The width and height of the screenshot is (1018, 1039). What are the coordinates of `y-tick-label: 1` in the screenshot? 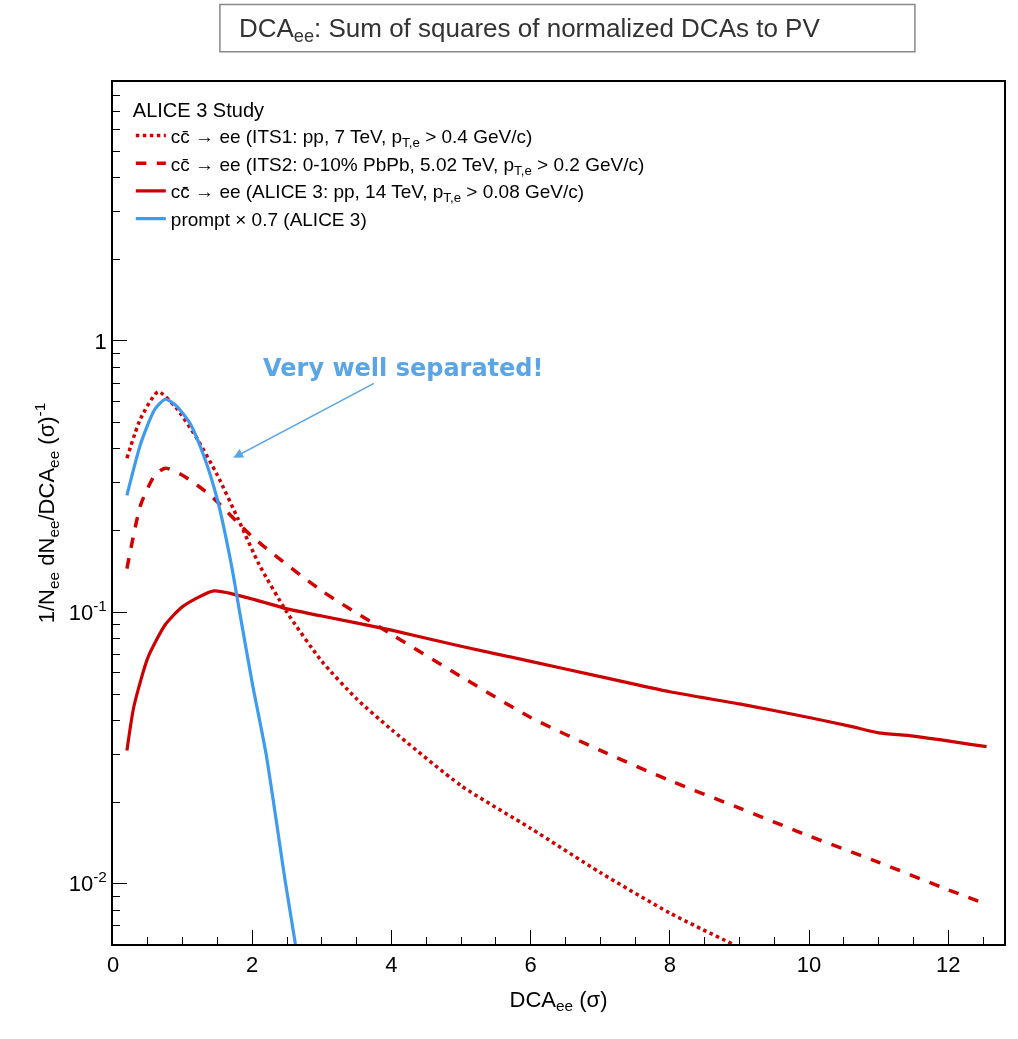 It's located at (100, 341).